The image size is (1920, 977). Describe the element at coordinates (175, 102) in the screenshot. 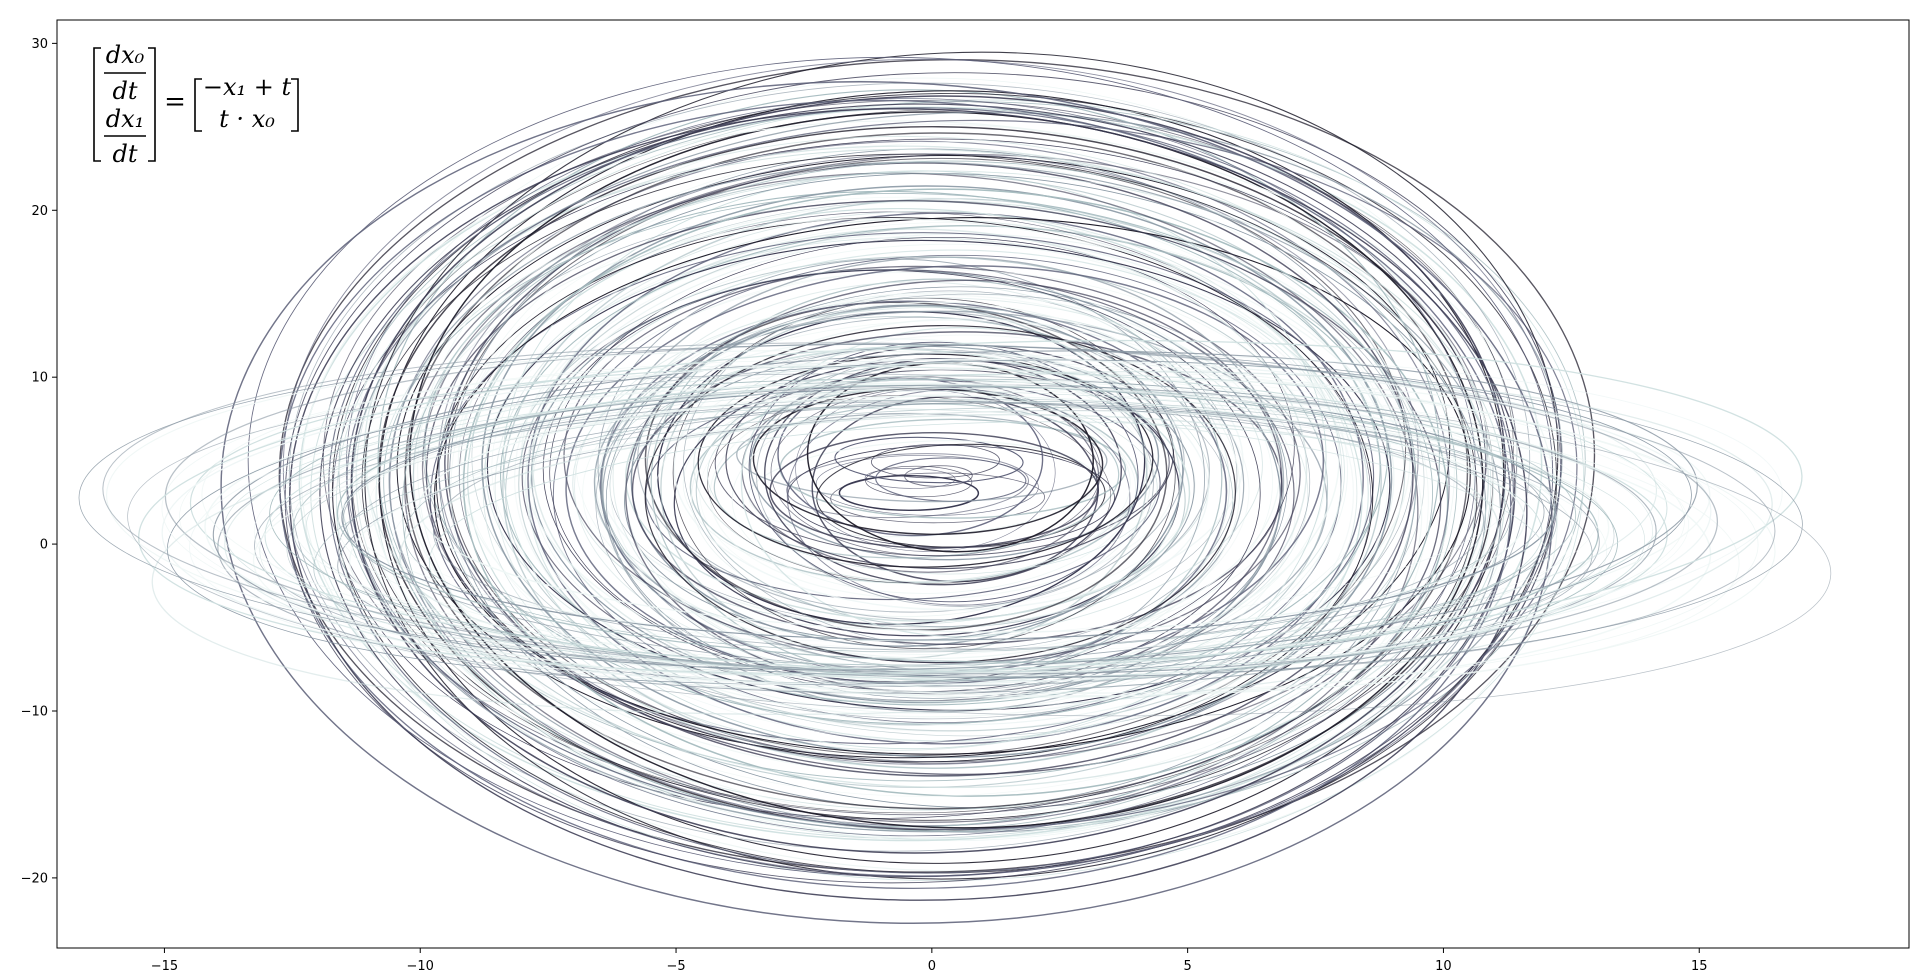

I see `equation-equals: =` at that location.